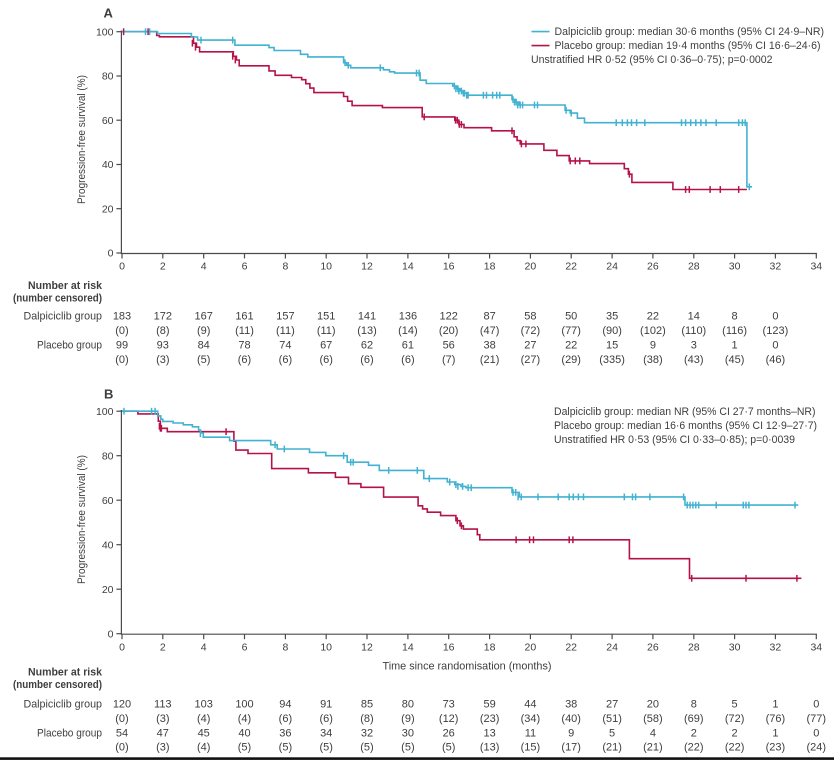 The image size is (834, 762). Describe the element at coordinates (489, 317) in the screenshot. I see `svg-text: 87` at that location.